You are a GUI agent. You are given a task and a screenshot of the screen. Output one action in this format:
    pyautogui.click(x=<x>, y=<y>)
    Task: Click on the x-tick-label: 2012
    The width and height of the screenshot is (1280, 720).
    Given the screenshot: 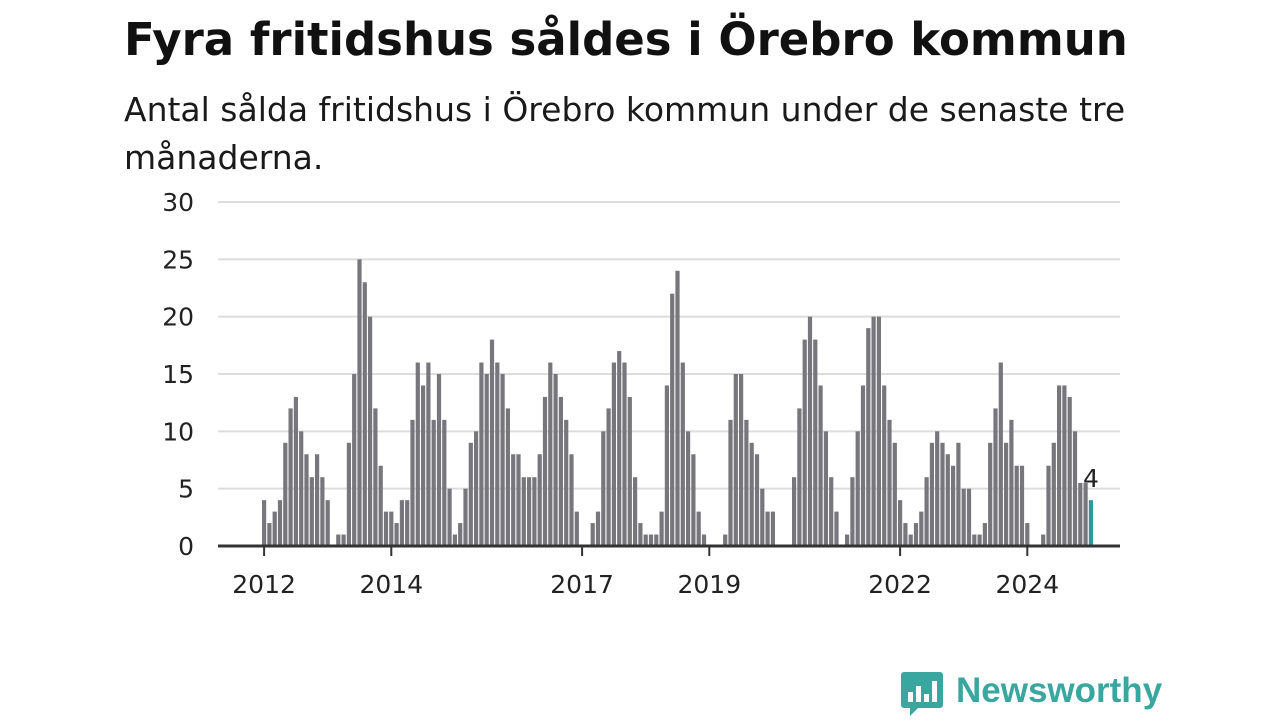 What is the action you would take?
    pyautogui.click(x=264, y=584)
    